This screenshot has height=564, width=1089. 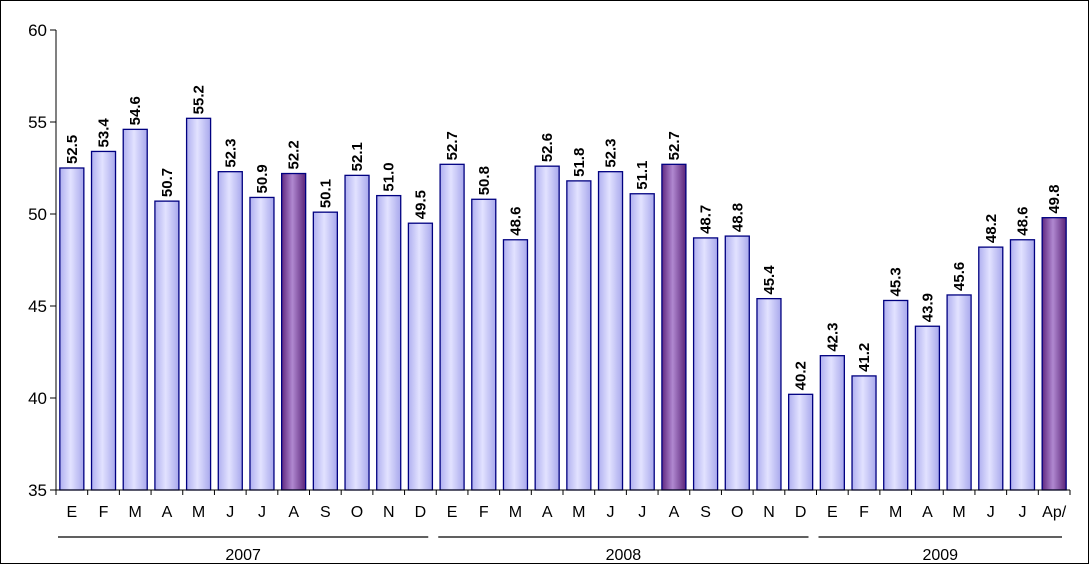 What do you see at coordinates (1054, 512) in the screenshot?
I see `category-label: Ap/` at bounding box center [1054, 512].